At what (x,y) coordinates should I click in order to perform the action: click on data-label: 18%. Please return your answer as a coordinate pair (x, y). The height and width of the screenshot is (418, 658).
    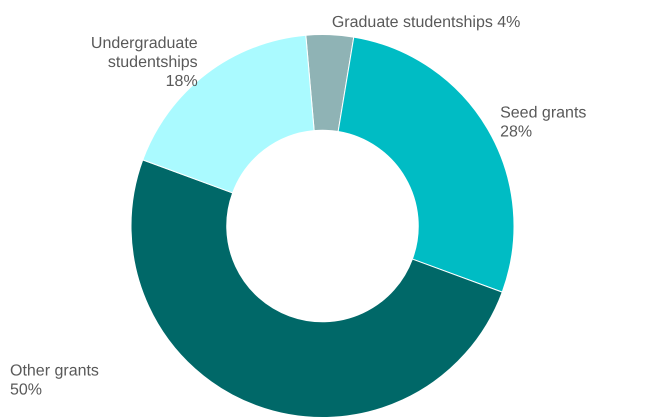
    Looking at the image, I should click on (182, 81).